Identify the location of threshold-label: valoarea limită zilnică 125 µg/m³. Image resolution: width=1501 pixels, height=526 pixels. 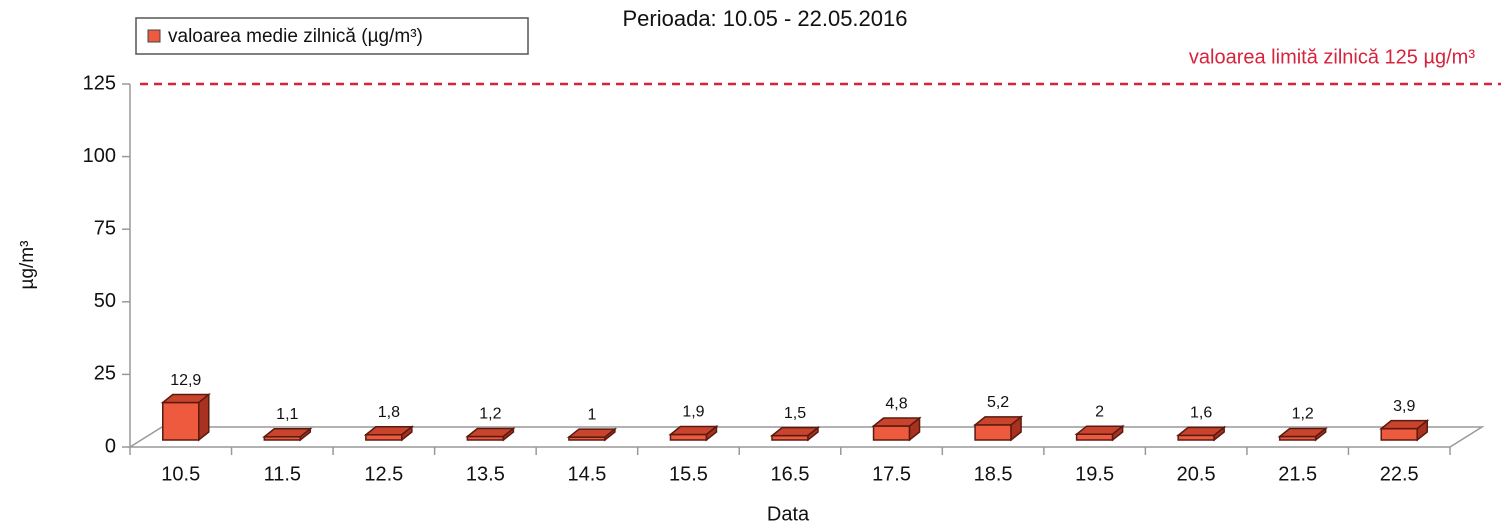
(1332, 57).